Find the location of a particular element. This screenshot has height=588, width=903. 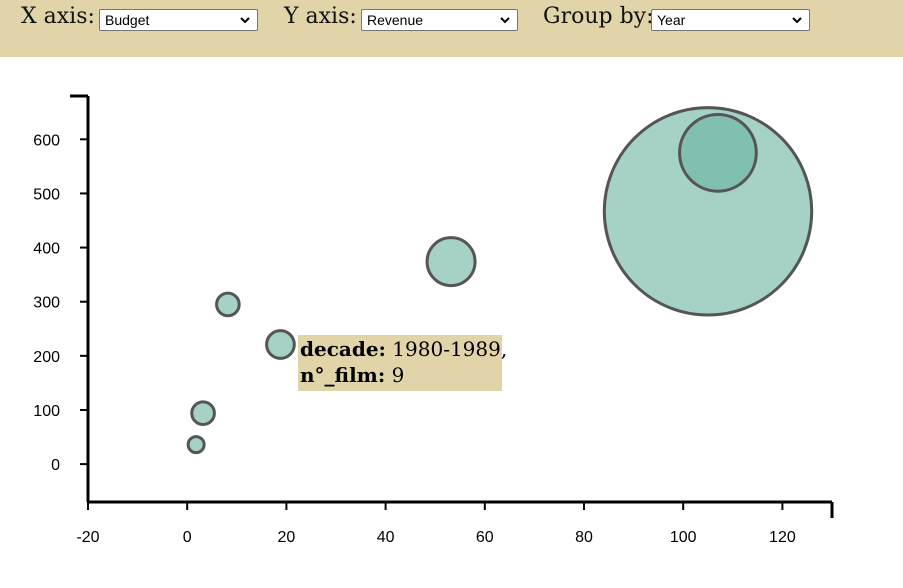

x-tick-label: 100 is located at coordinates (683, 537).